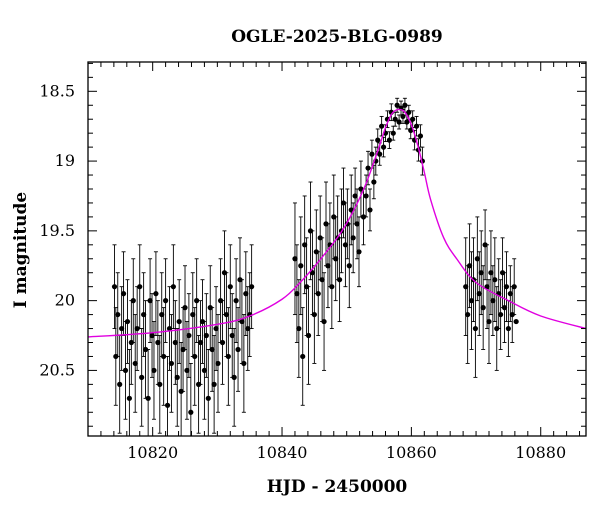 This screenshot has height=512, width=600. What do you see at coordinates (282, 452) in the screenshot?
I see `x-tick-label: 10840` at bounding box center [282, 452].